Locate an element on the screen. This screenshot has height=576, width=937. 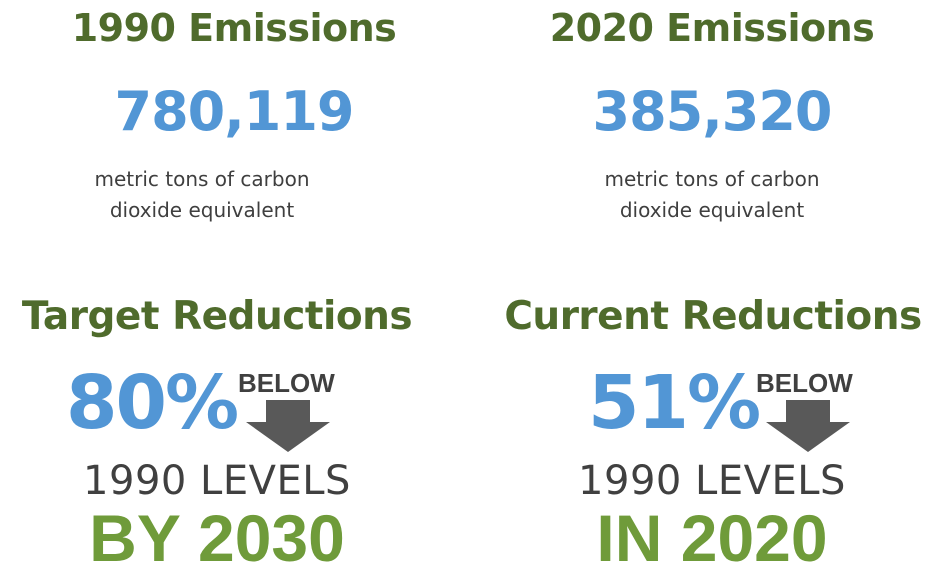
target-reductions-heading: Target Reductions is located at coordinates (217, 316).